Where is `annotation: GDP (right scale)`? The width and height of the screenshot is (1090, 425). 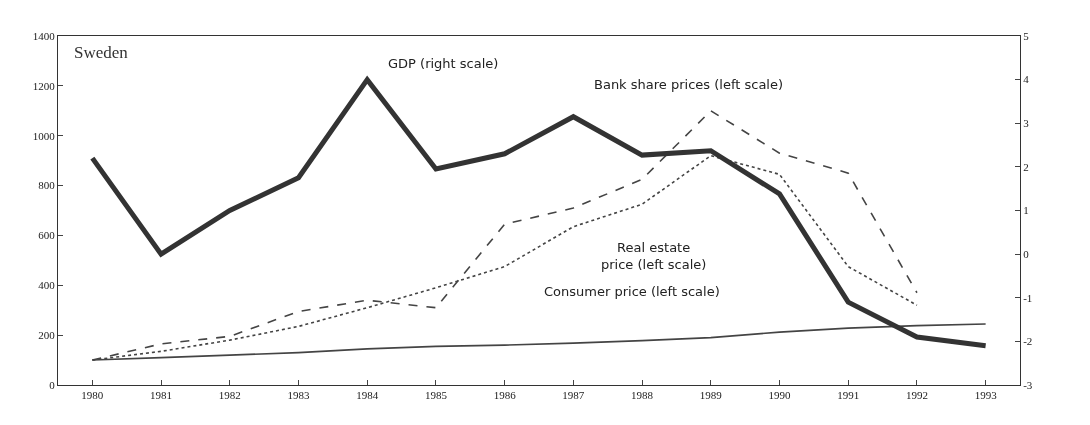 annotation: GDP (right scale) is located at coordinates (443, 63).